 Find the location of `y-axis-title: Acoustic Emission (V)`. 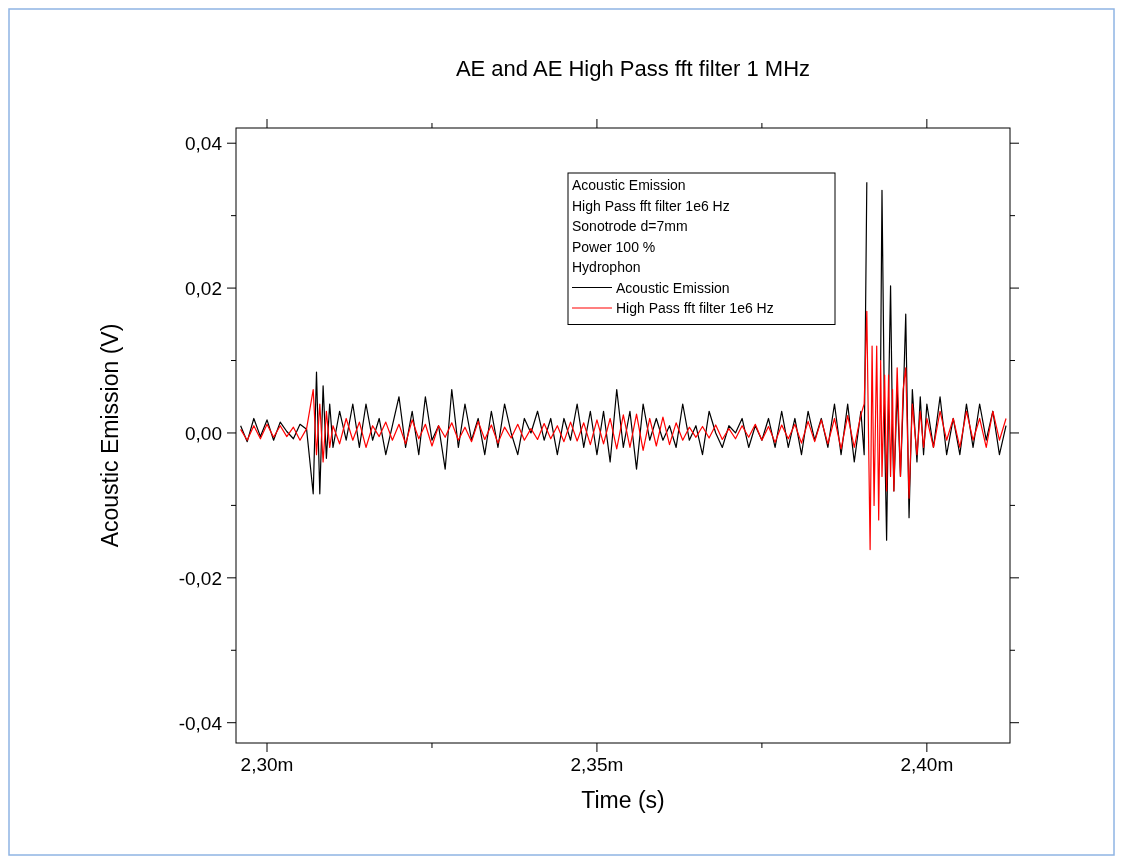

y-axis-title: Acoustic Emission (V) is located at coordinates (110, 435).